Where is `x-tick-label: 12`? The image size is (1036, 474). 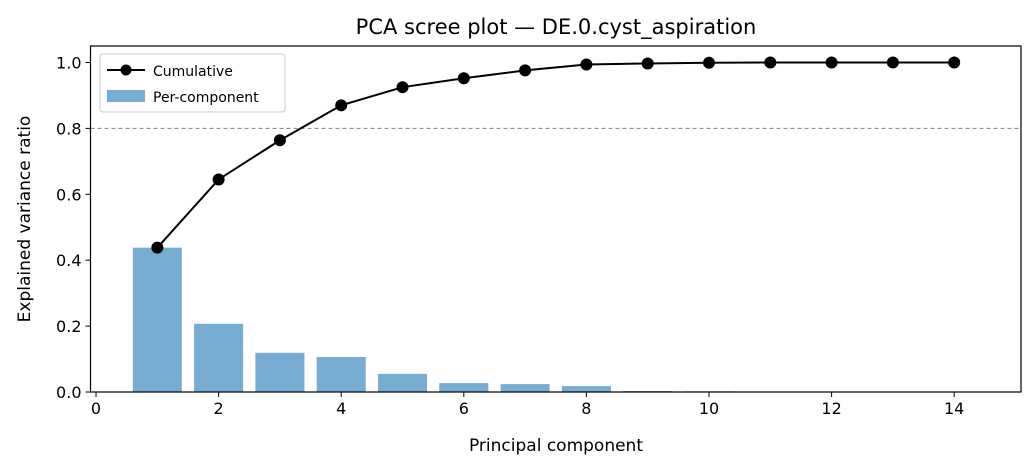 x-tick-label: 12 is located at coordinates (831, 408).